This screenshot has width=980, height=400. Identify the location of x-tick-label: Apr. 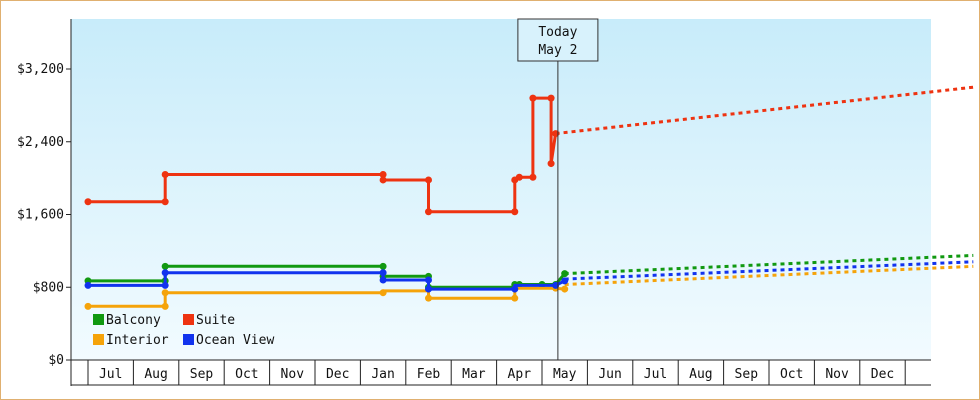
(520, 374).